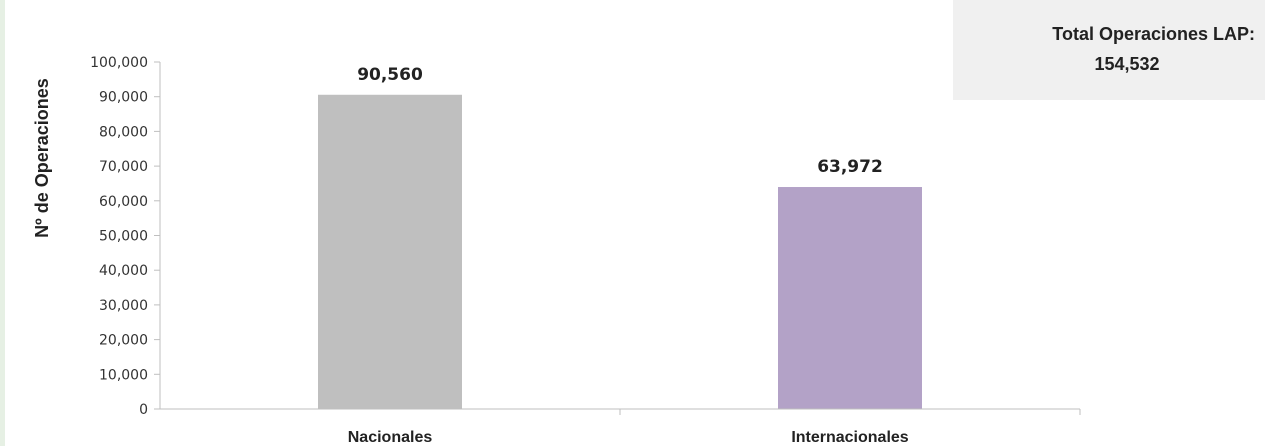 This screenshot has height=446, width=1265. Describe the element at coordinates (390, 251) in the screenshot. I see `bar-nacionales` at that location.